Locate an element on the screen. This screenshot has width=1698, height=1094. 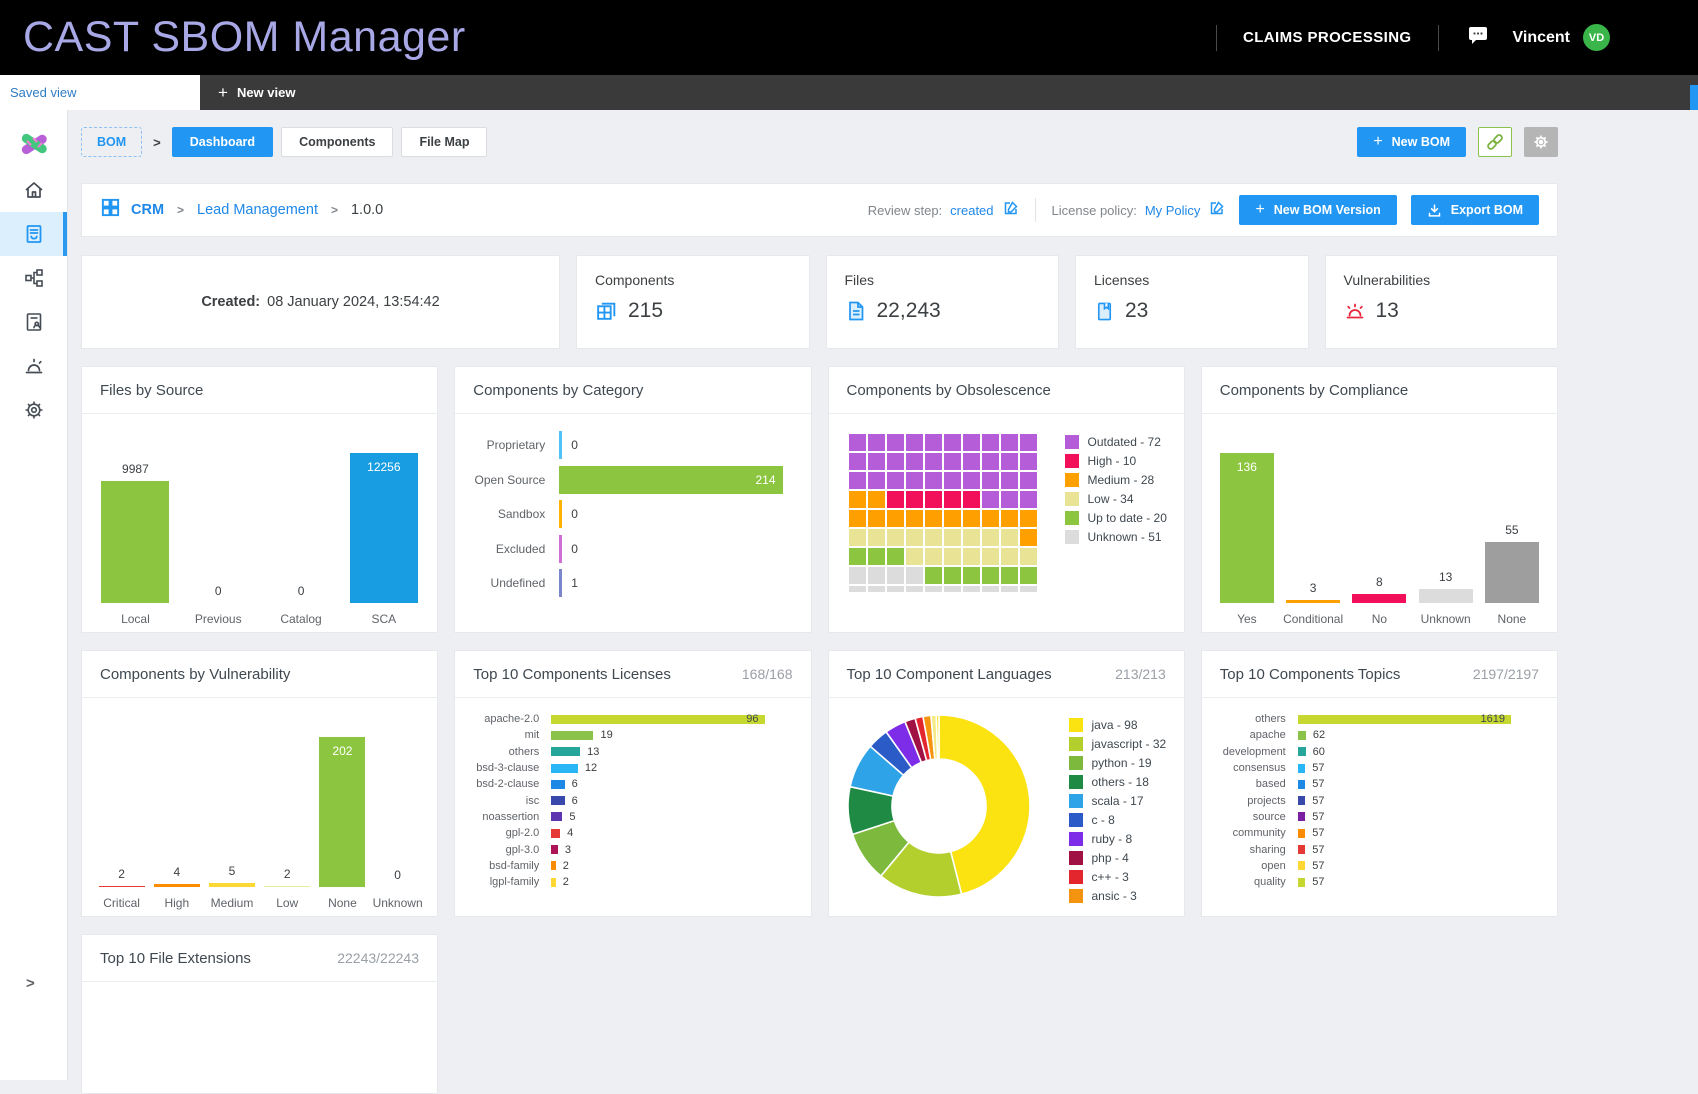
axis-label: Local is located at coordinates (135, 620).